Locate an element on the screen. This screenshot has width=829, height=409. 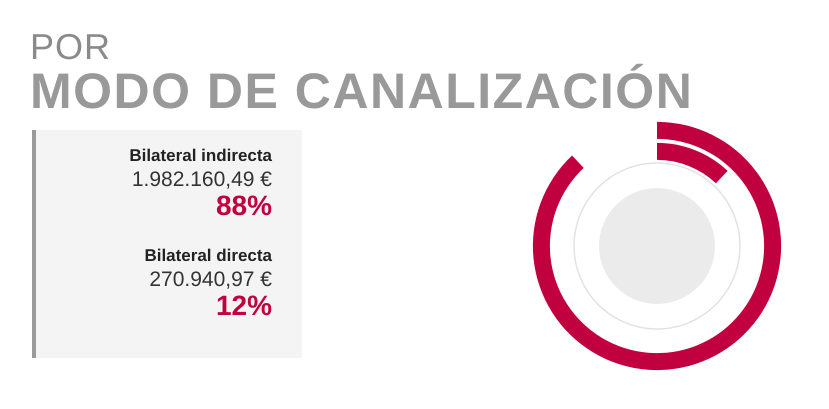
category-label: Bilateral indirecta is located at coordinates (200, 156).